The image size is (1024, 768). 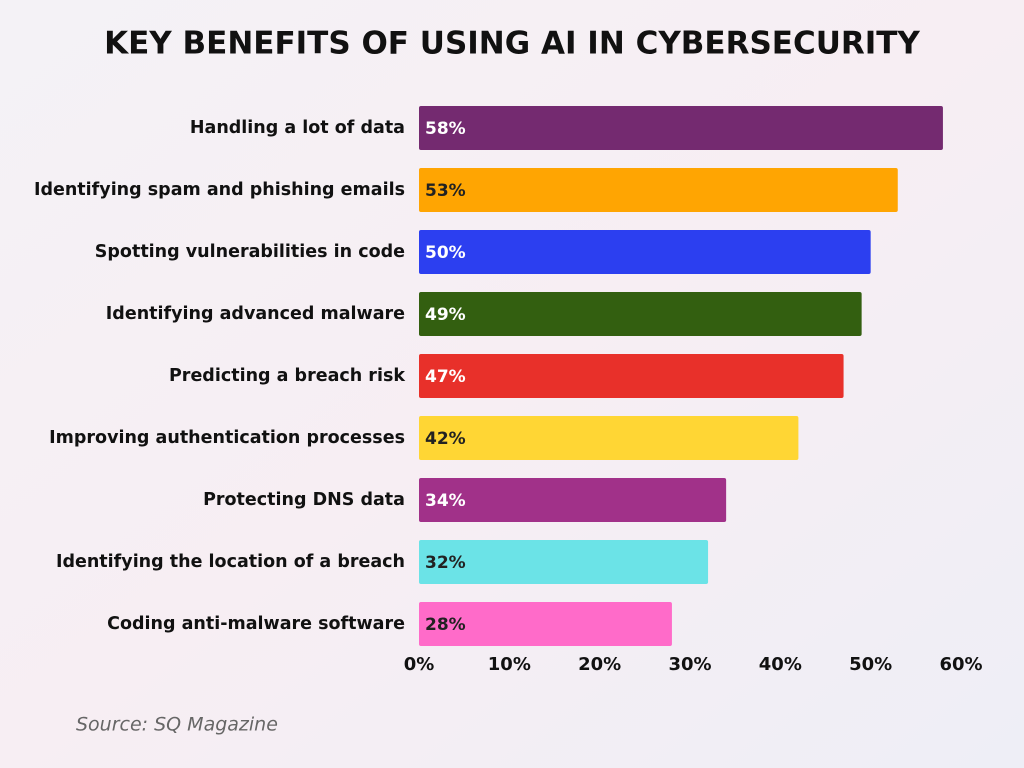 What do you see at coordinates (780, 664) in the screenshot?
I see `x-tick-label: 40%` at bounding box center [780, 664].